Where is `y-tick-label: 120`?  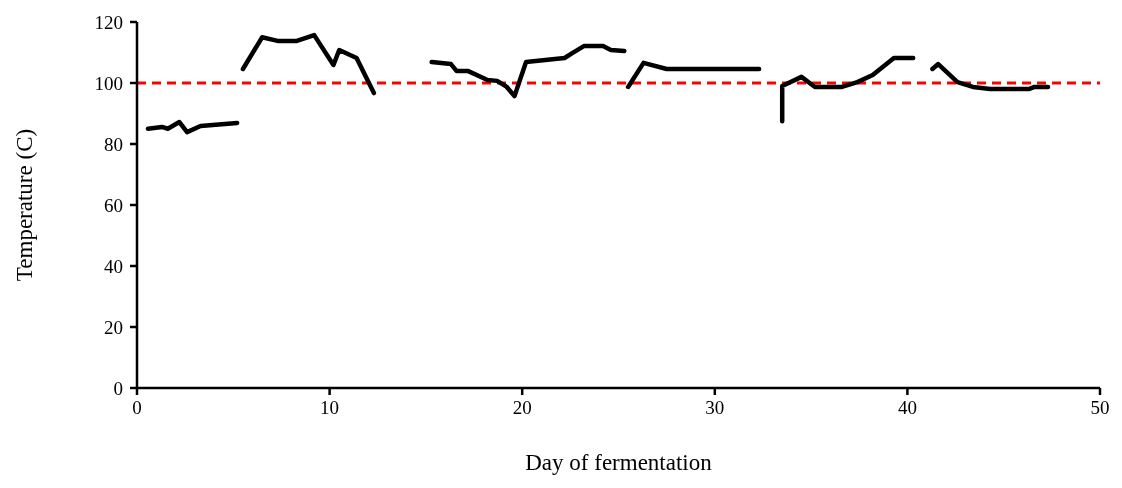 y-tick-label: 120 is located at coordinates (108, 22).